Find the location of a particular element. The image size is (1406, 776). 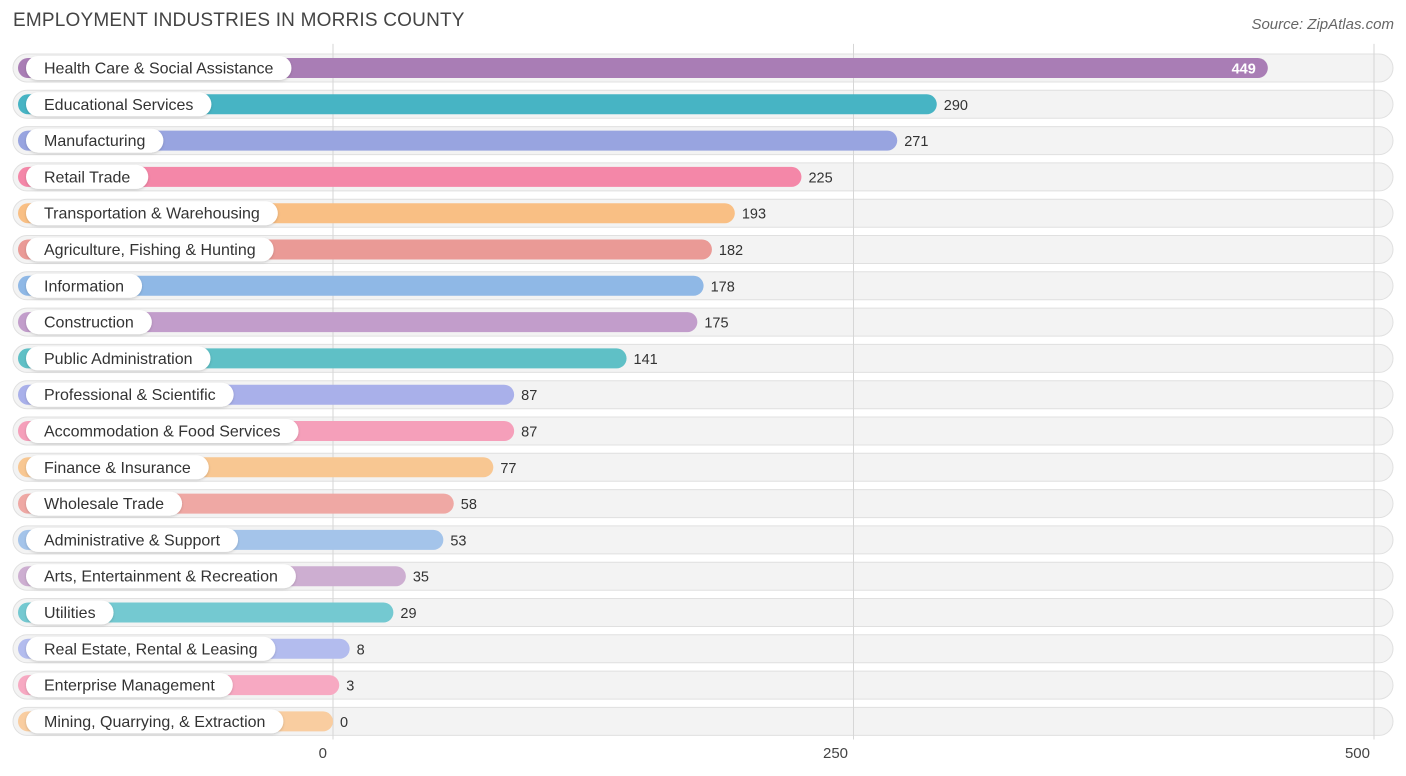

category-label: Educational Services is located at coordinates (118, 105).